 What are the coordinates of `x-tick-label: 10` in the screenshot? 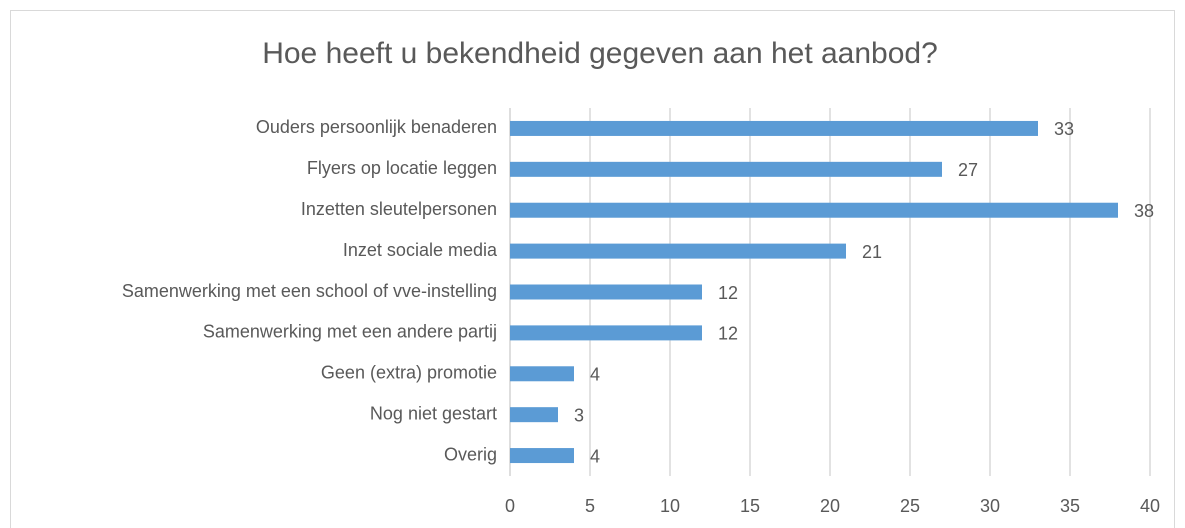 It's located at (670, 506).